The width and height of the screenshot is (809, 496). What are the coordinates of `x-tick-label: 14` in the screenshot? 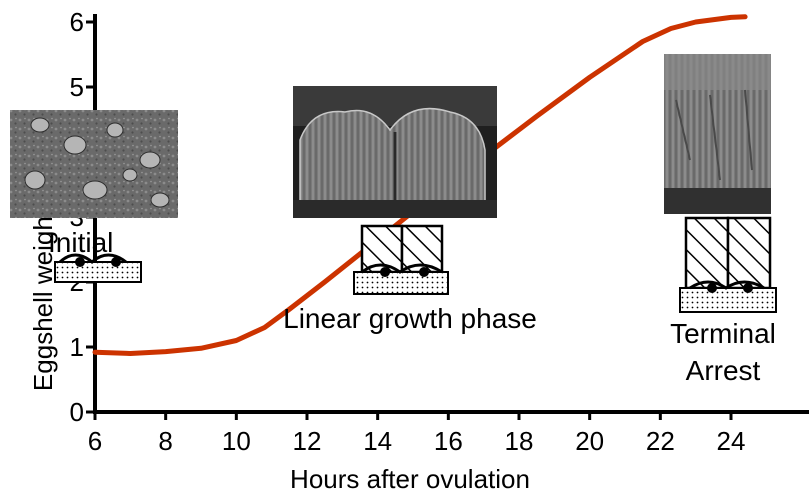 It's located at (377, 441).